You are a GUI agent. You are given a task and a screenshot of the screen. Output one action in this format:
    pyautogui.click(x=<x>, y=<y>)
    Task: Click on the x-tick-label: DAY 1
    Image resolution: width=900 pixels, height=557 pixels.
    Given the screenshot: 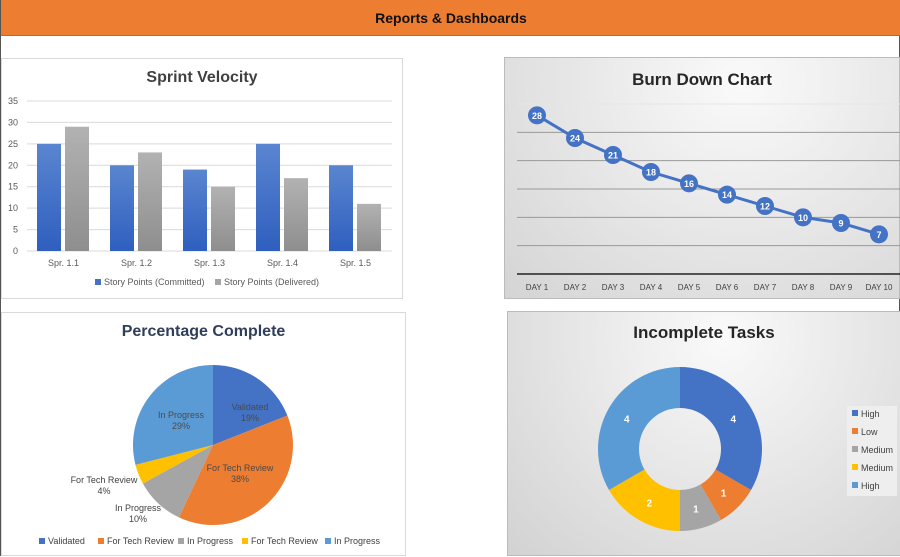 What is the action you would take?
    pyautogui.click(x=537, y=287)
    